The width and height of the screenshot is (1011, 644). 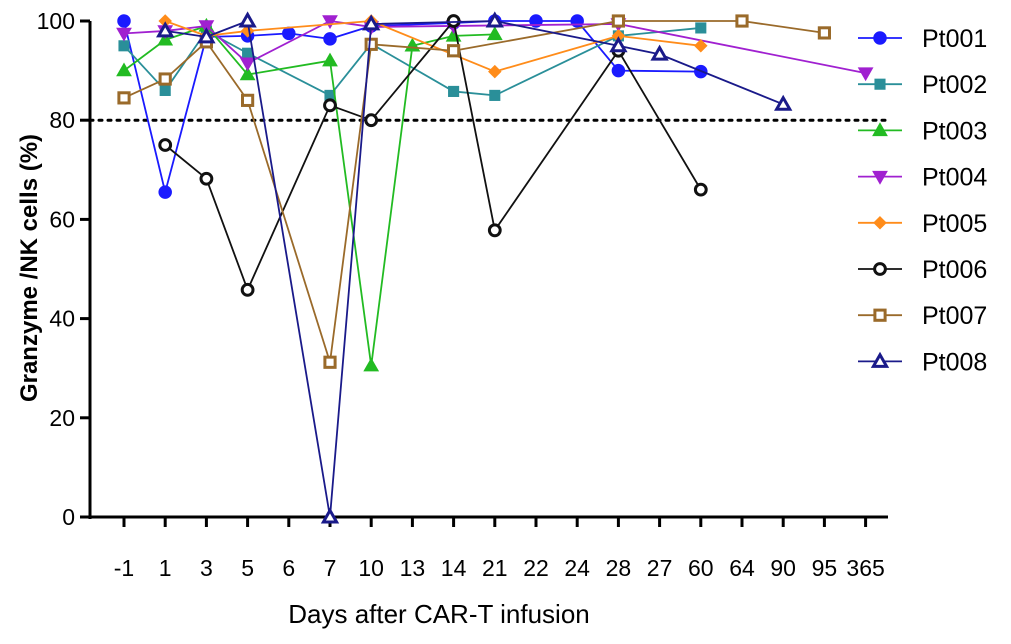 What do you see at coordinates (865, 568) in the screenshot?
I see `x-tick-label: 365` at bounding box center [865, 568].